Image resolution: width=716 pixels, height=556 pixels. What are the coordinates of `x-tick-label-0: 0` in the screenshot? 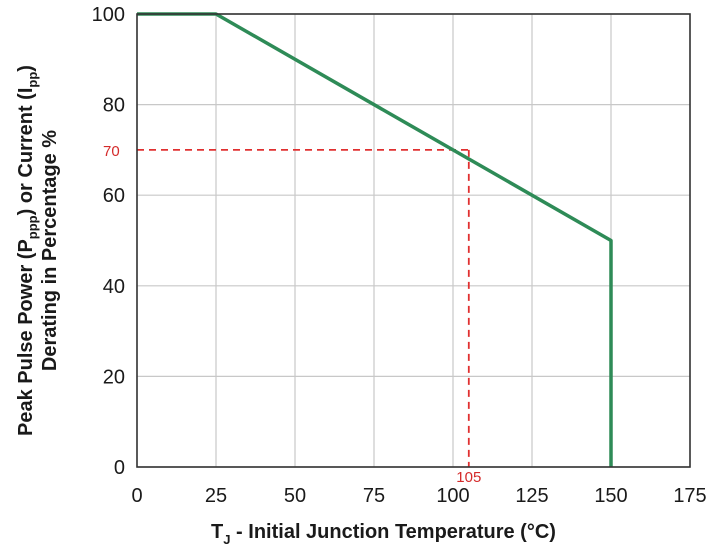 It's located at (136, 496).